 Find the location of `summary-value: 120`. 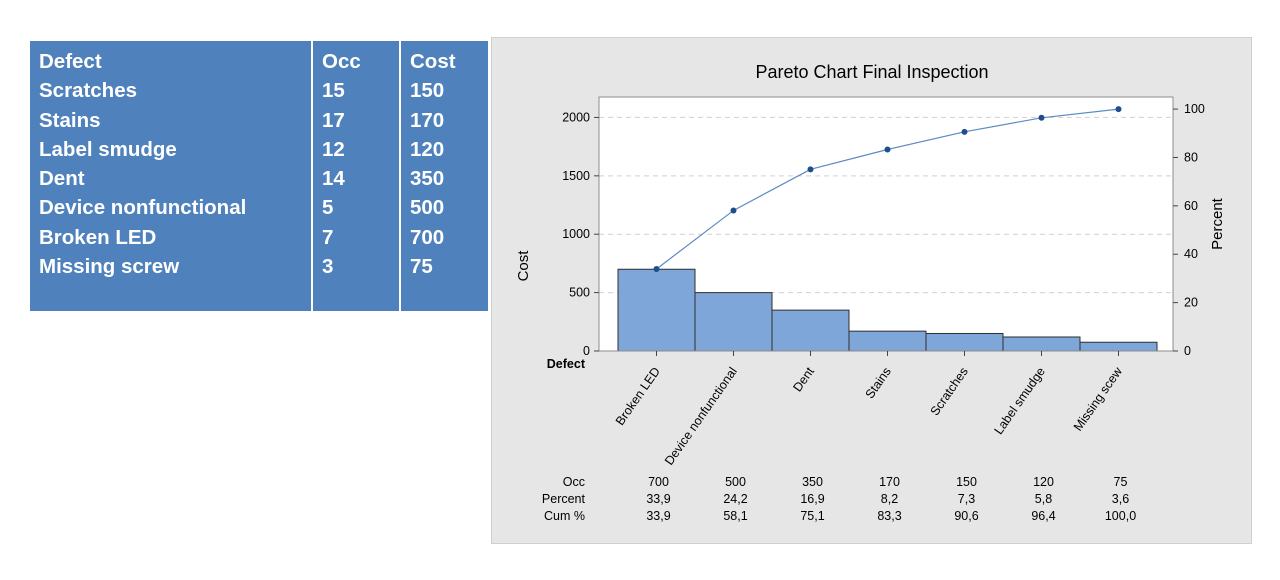

summary-value: 120 is located at coordinates (1043, 482).